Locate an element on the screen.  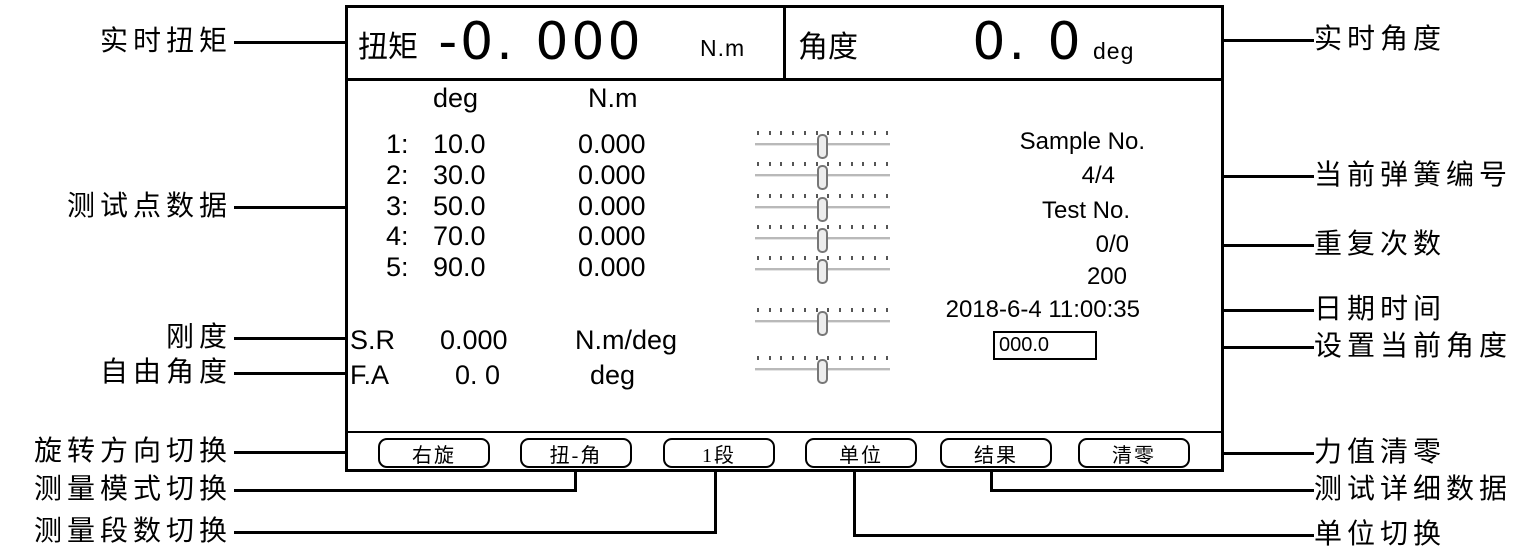
torque-angle-divider is located at coordinates (784, 43).